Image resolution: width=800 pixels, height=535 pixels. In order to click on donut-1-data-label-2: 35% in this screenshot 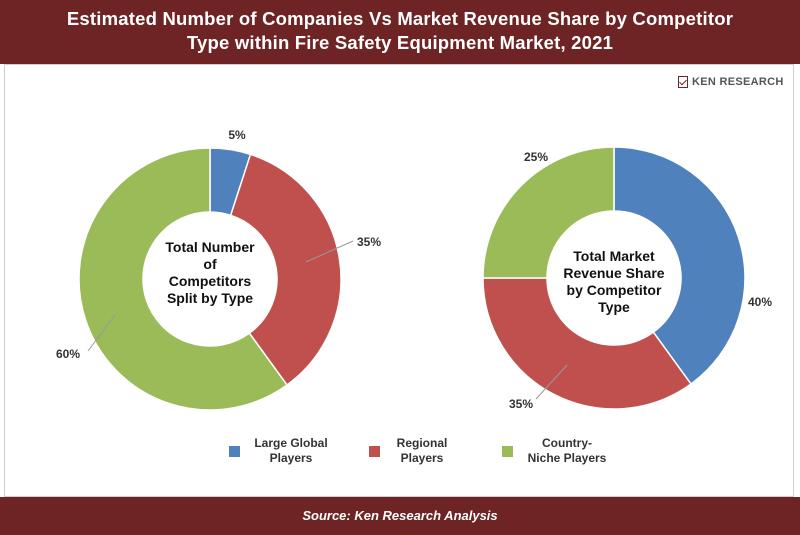, I will do `click(369, 242)`.